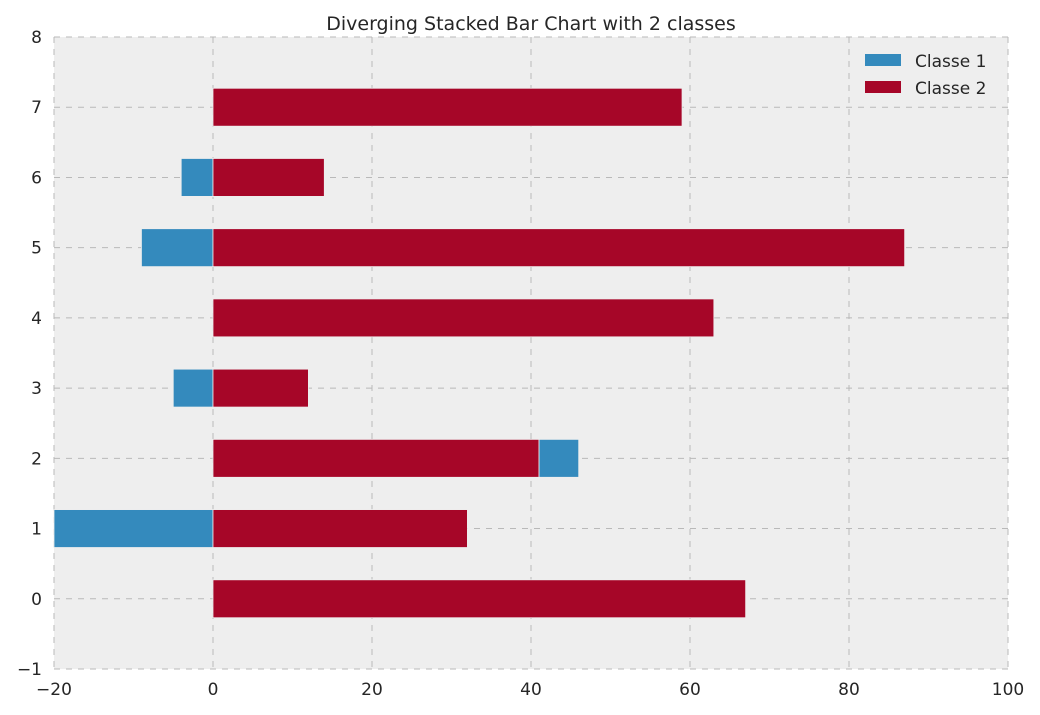 The width and height of the screenshot is (1040, 715). What do you see at coordinates (36, 108) in the screenshot?
I see `y-tick-label: 7` at bounding box center [36, 108].